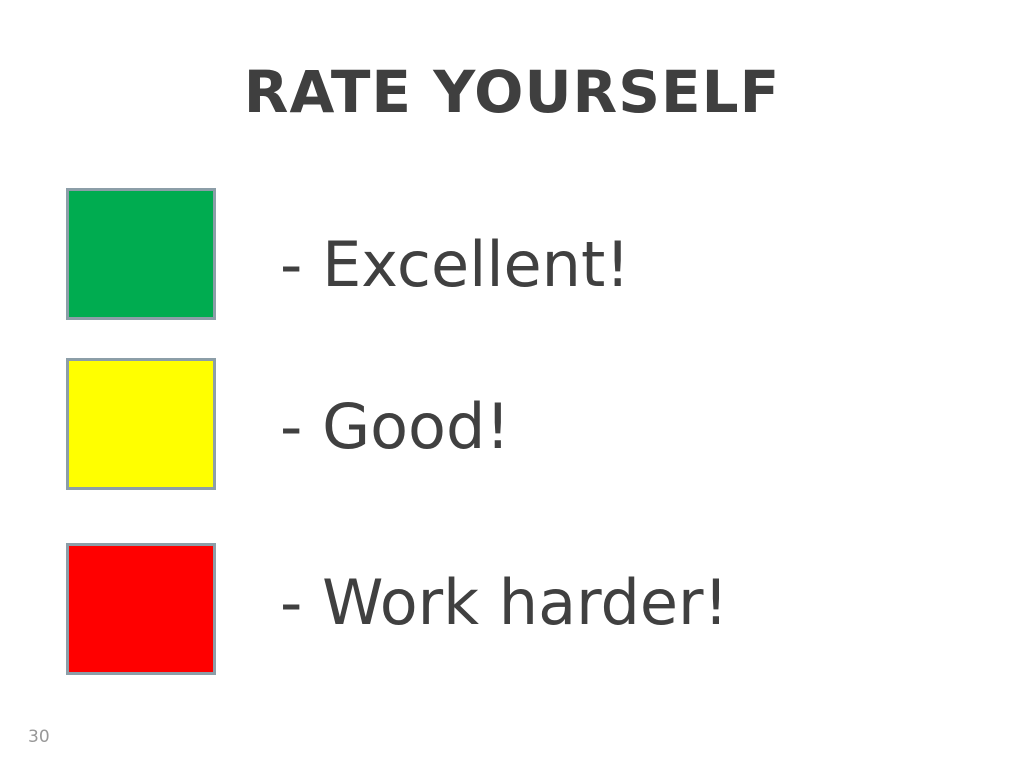 The image size is (1024, 768). I want to click on rating-swatch-red, so click(141, 609).